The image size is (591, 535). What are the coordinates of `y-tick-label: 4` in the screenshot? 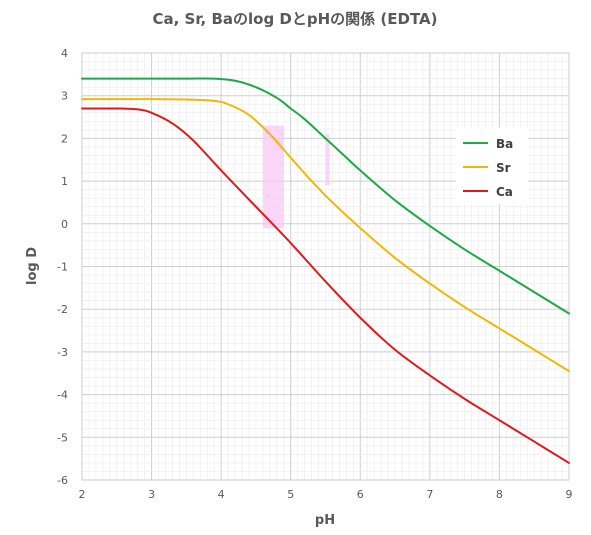 It's located at (64, 53).